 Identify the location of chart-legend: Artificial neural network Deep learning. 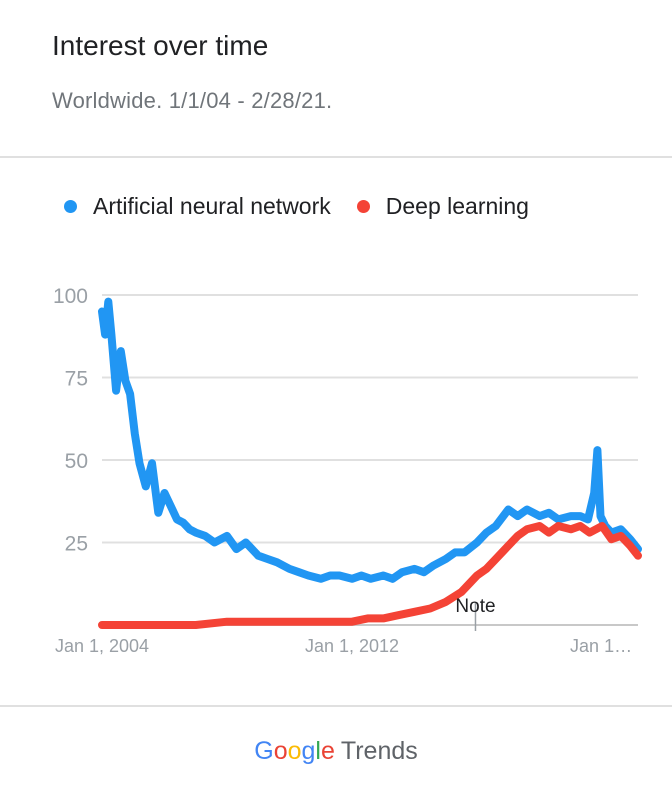
(309, 206).